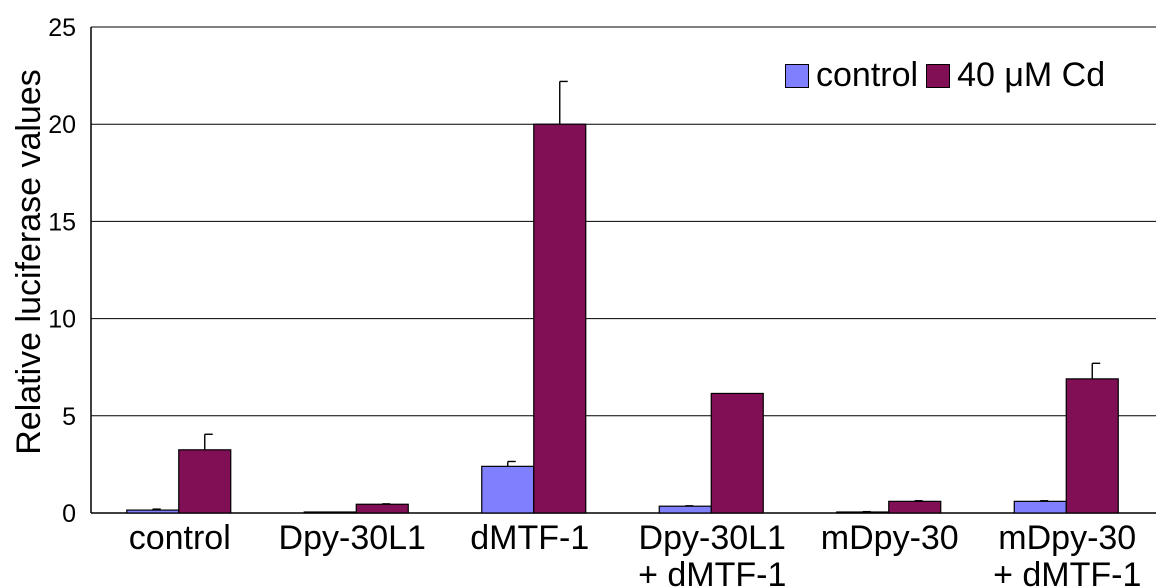  I want to click on legend-label-control: control, so click(867, 75).